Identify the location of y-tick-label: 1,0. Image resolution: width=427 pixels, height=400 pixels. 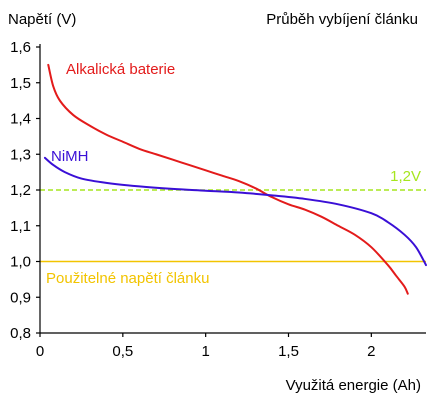
(20, 262).